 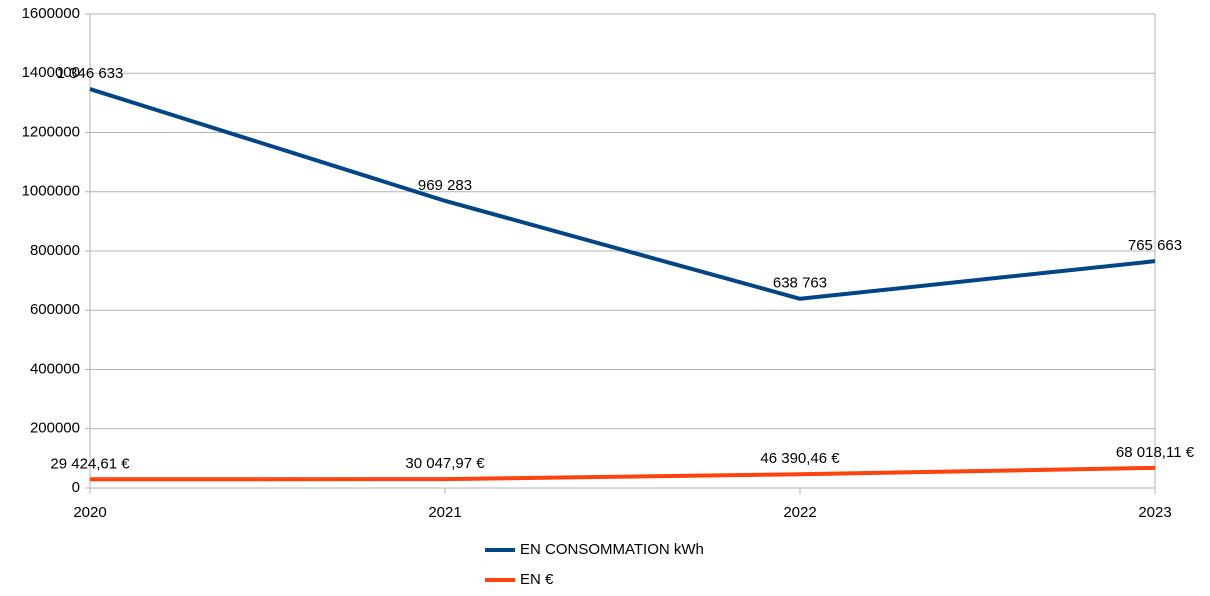 I want to click on x-tick-label: 2021, so click(x=444, y=512).